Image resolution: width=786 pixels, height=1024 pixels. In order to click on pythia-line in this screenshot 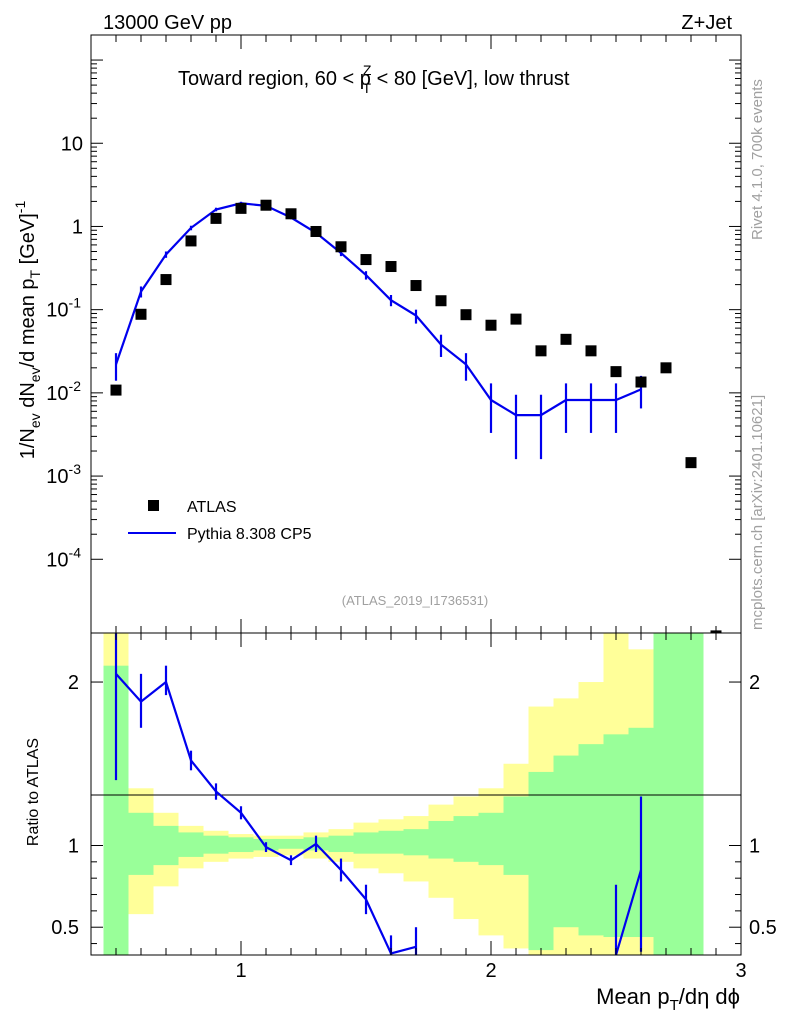, I will do `click(378, 309)`.